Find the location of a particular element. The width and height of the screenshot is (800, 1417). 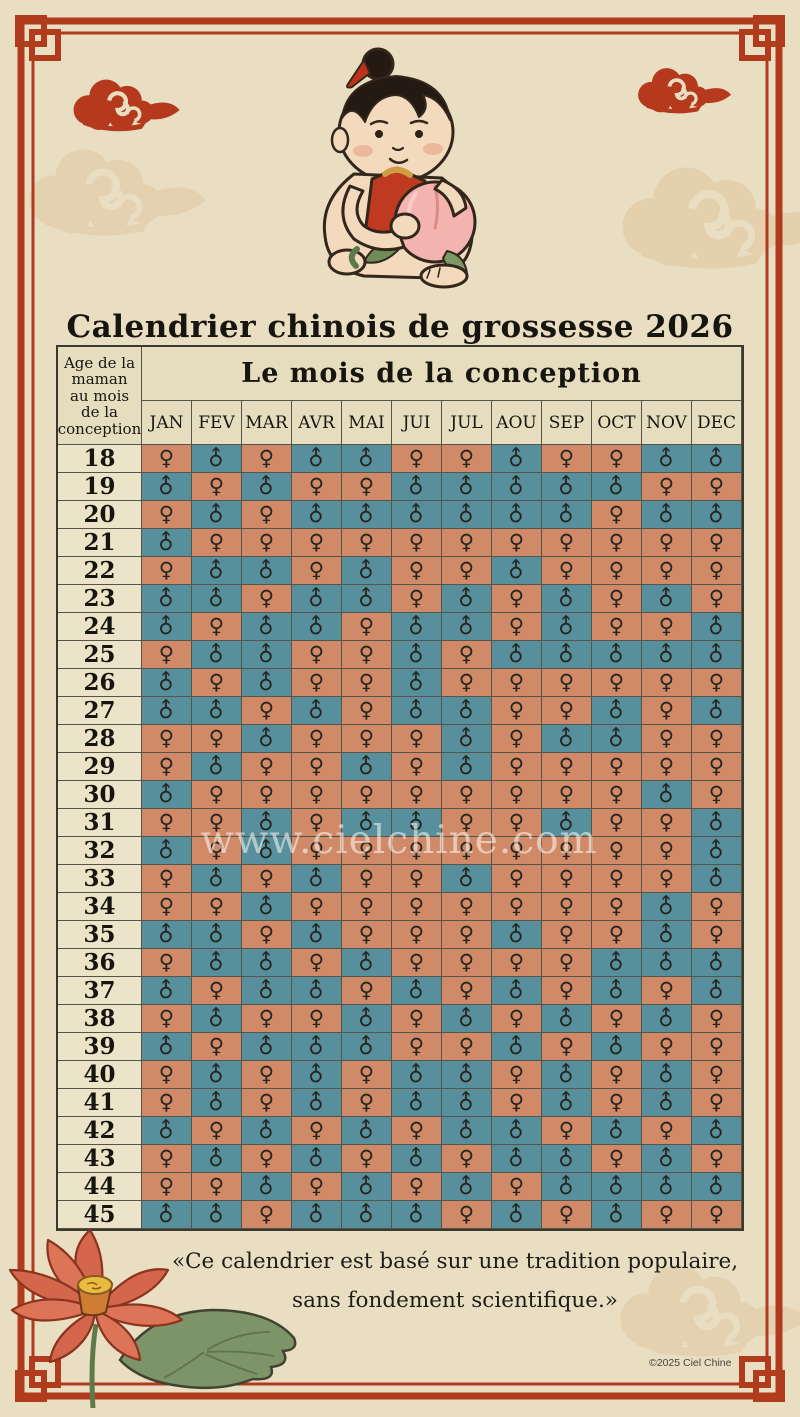

age-row-label: 39 is located at coordinates (100, 1047).